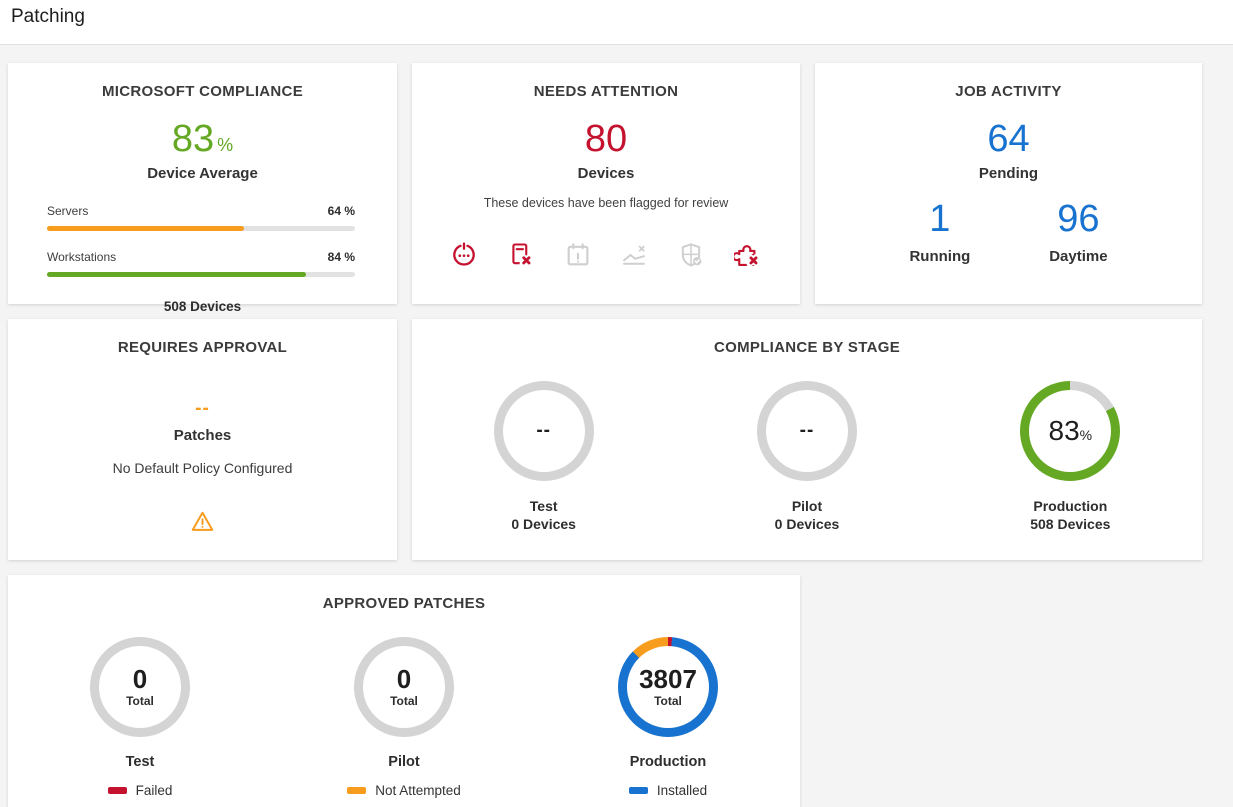  I want to click on not-attempted-legend-label: Not Attempted, so click(418, 790).